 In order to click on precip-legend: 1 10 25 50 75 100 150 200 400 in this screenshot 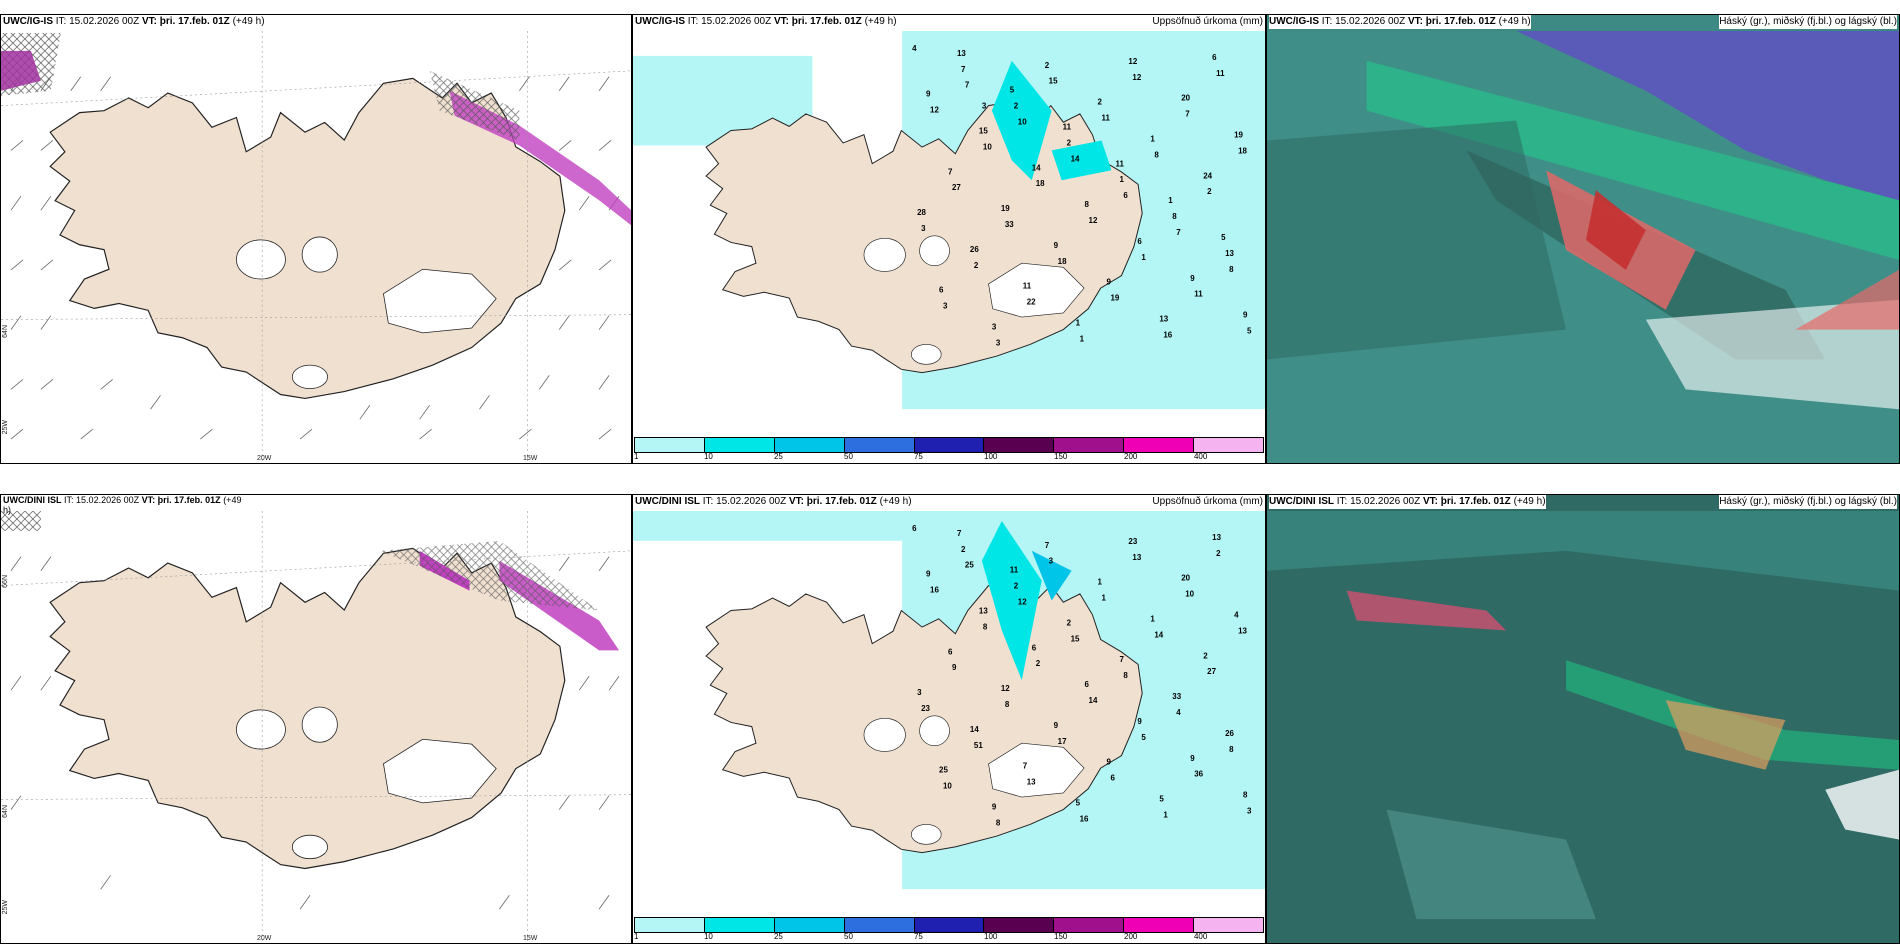, I will do `click(949, 449)`.